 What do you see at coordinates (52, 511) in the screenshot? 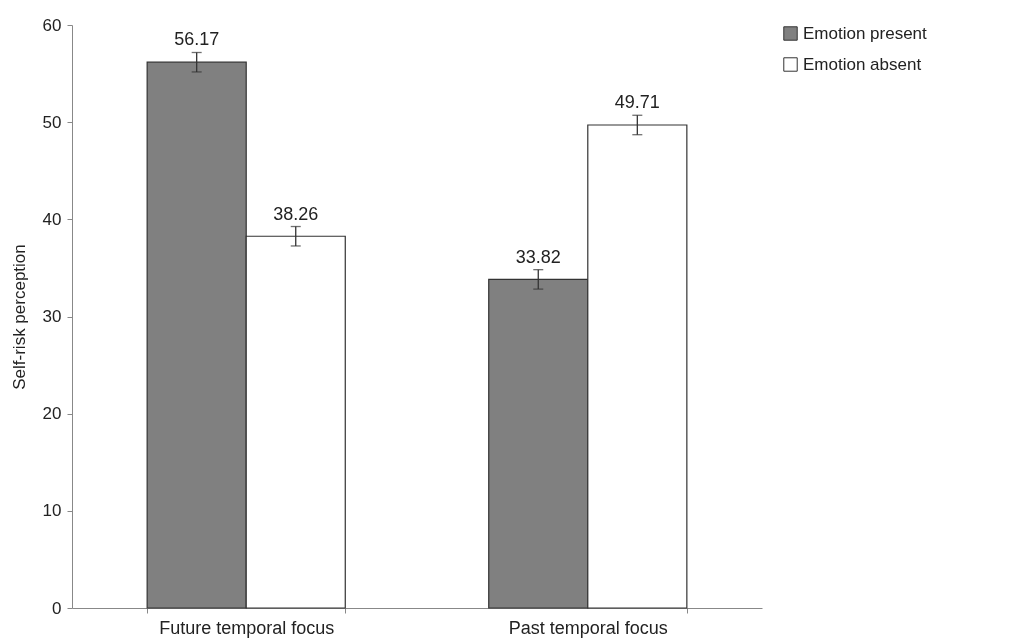
I see `y-tick-label: 10` at bounding box center [52, 511].